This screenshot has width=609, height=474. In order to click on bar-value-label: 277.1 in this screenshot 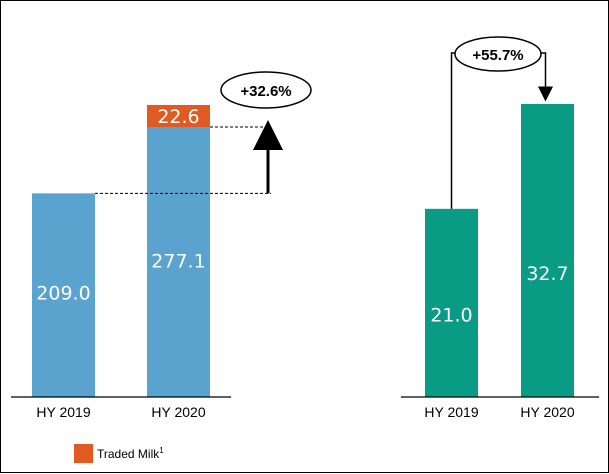, I will do `click(178, 261)`.